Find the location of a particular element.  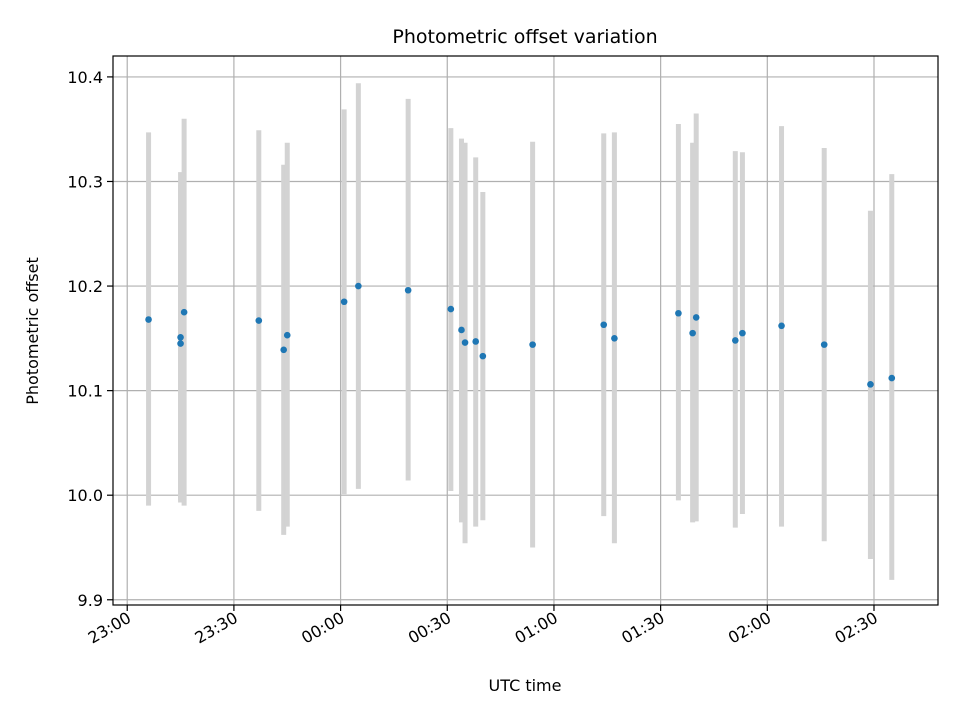

chart-title: Photometric offset variation is located at coordinates (524, 37).